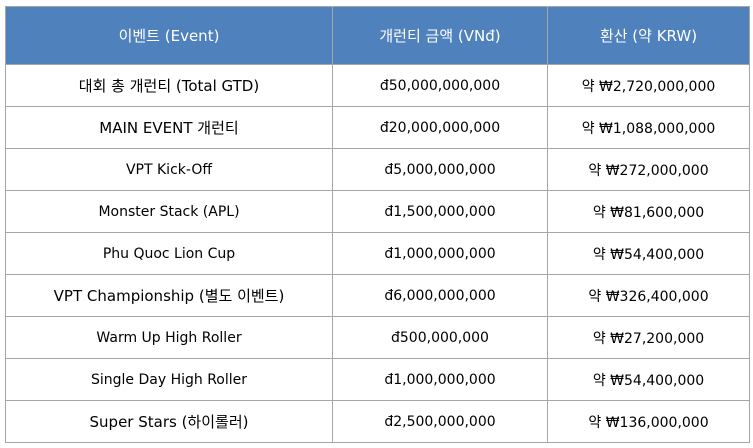  I want to click on guarantee-vnd: đ20,000,000,000, so click(440, 127).